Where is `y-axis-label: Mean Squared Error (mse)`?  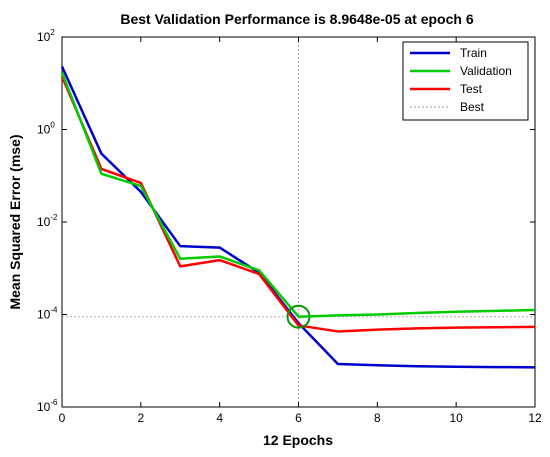
y-axis-label: Mean Squared Error (mse) is located at coordinates (15, 221).